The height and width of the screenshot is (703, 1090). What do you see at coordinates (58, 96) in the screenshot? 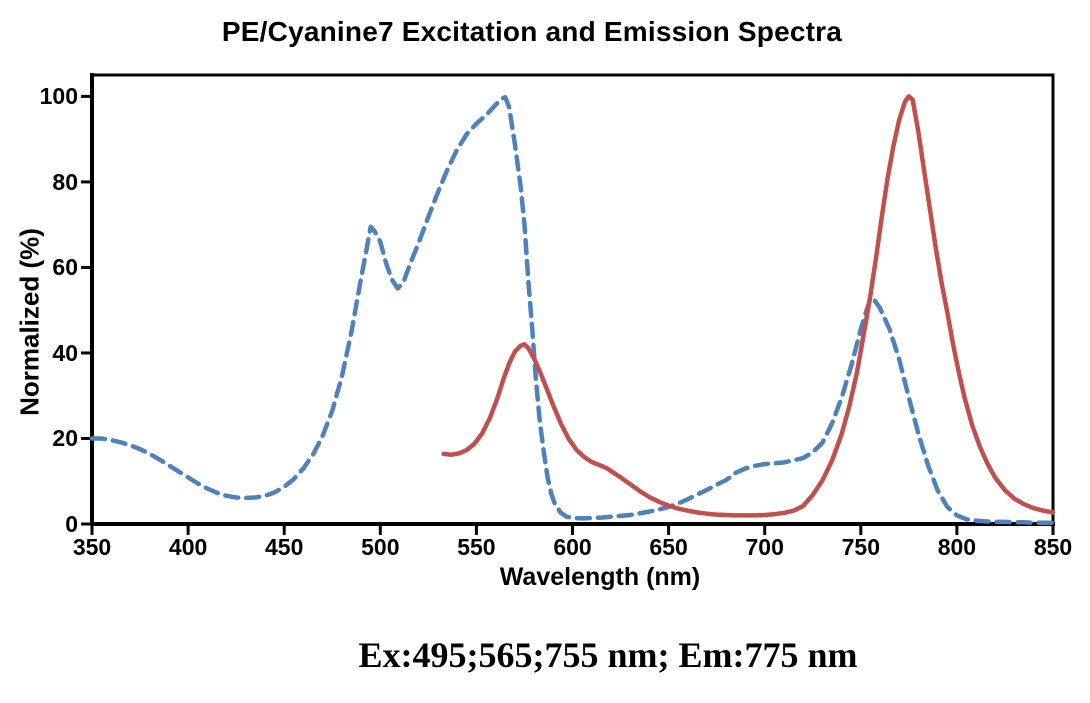
I see `y-tick-label: 100` at bounding box center [58, 96].